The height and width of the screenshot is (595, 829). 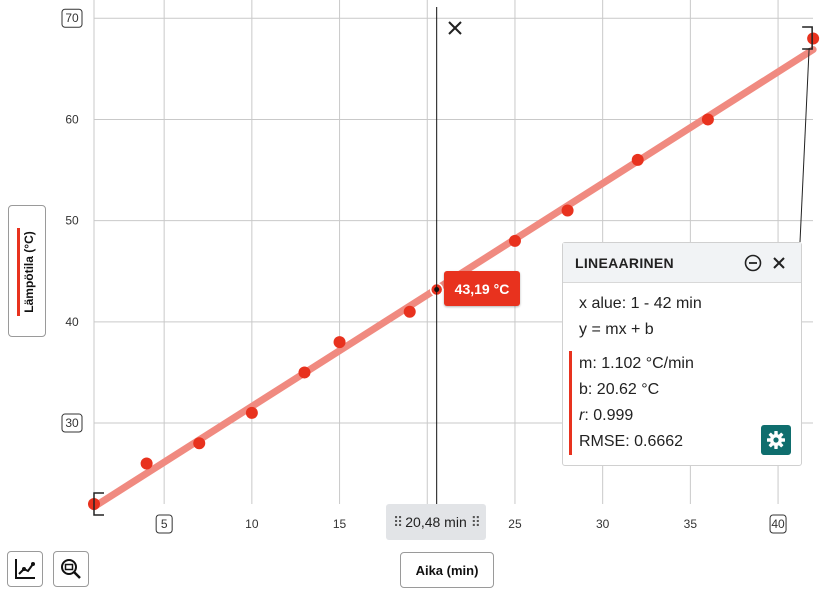 What do you see at coordinates (691, 524) in the screenshot?
I see `x-tick-label: 35` at bounding box center [691, 524].